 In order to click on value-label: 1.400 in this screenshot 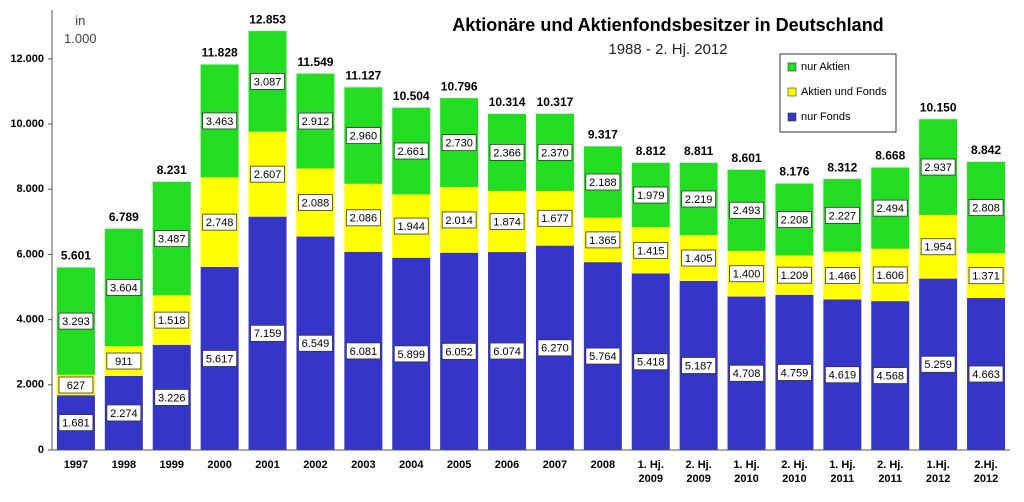, I will do `click(747, 275)`.